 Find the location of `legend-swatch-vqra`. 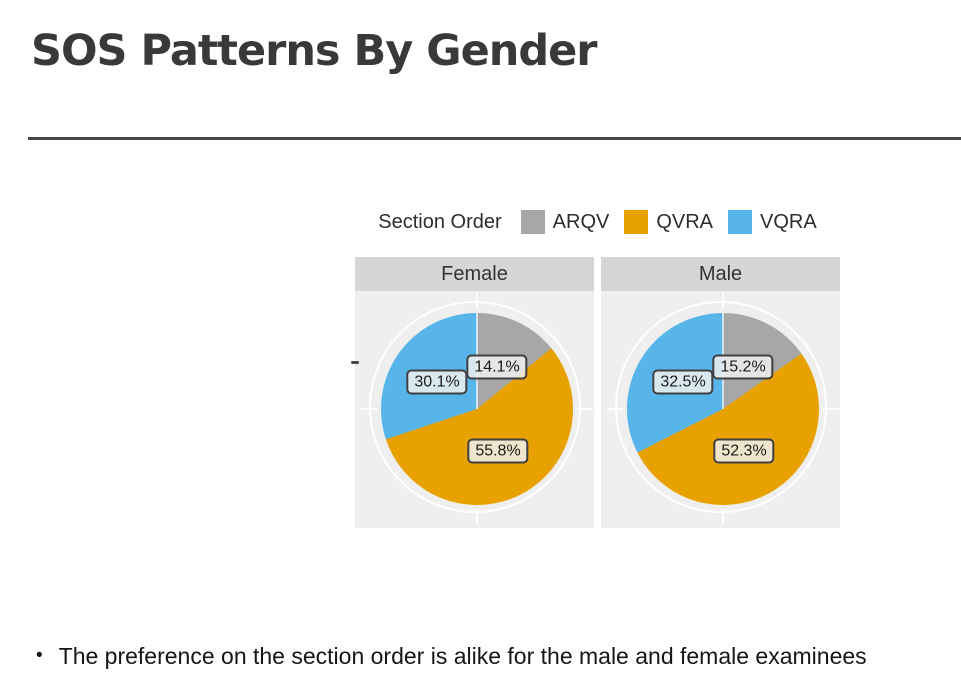

legend-swatch-vqra is located at coordinates (740, 222).